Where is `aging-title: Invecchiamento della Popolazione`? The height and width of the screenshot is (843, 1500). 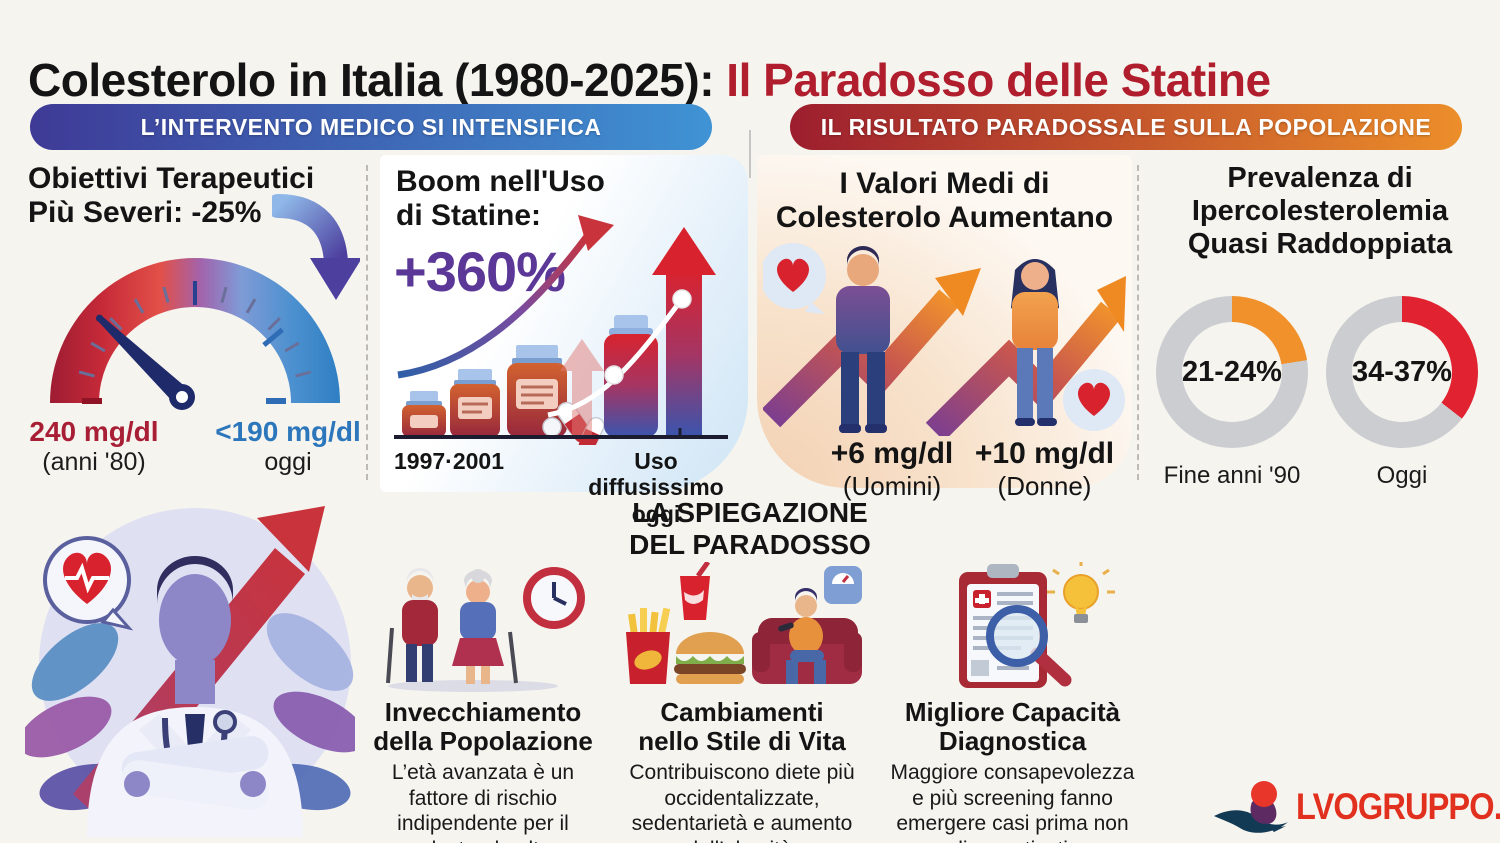
aging-title: Invecchiamento della Popolazione is located at coordinates (483, 727).